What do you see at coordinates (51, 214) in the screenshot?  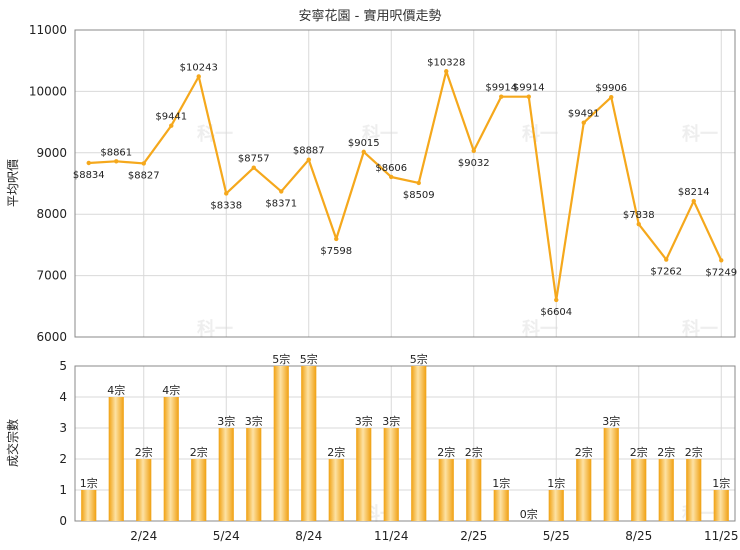 I see `price-y-tick-label: 8000` at bounding box center [51, 214].